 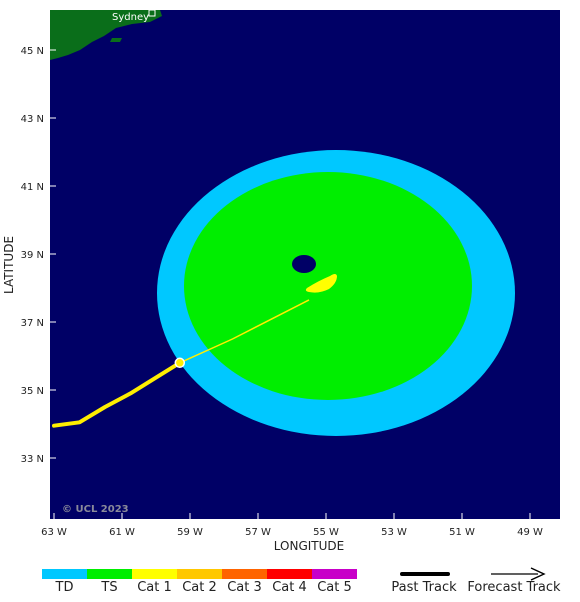 I want to click on y-tick-label: 45 N, so click(x=32, y=51).